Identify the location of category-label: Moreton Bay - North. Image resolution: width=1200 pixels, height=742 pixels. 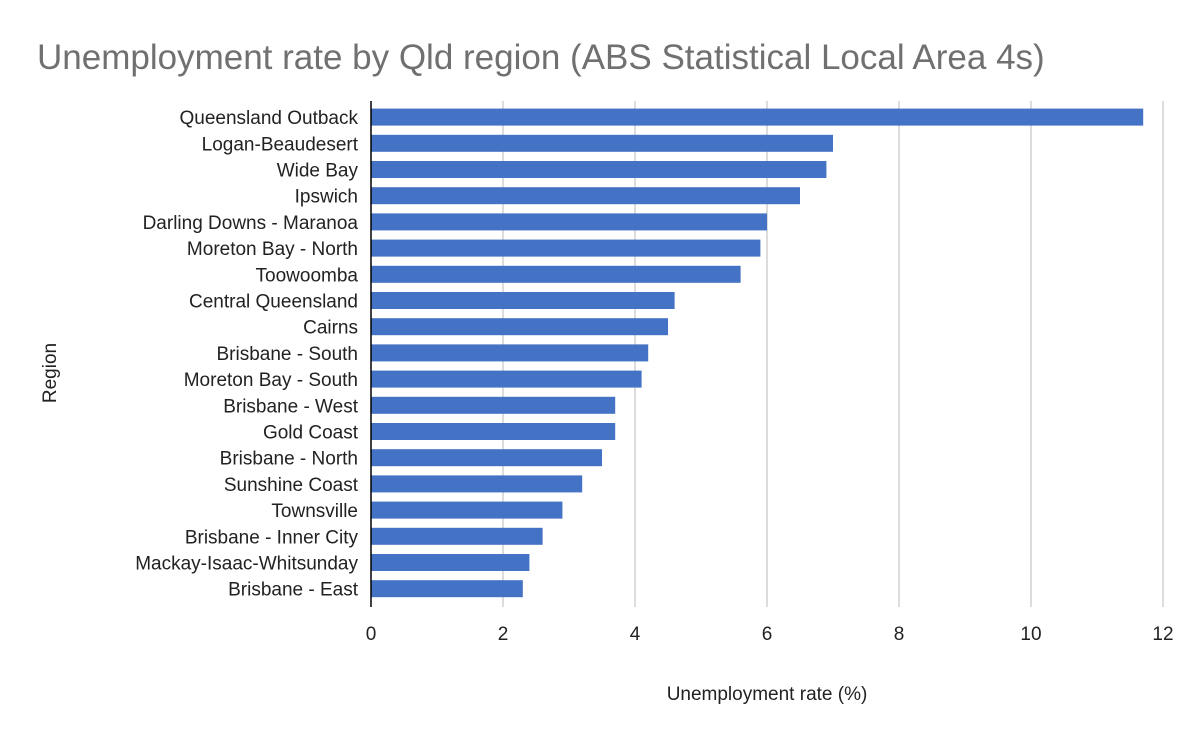
(272, 249).